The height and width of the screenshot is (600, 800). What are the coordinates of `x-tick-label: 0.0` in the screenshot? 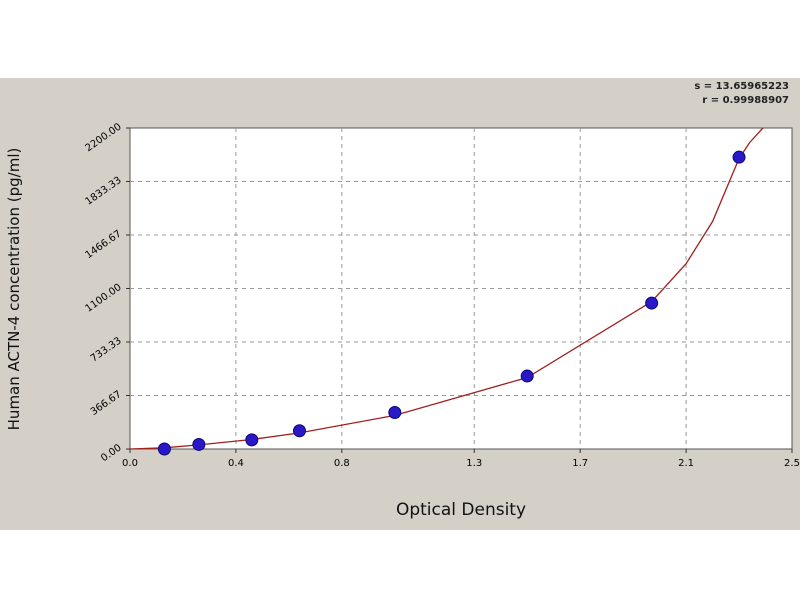 It's located at (130, 463).